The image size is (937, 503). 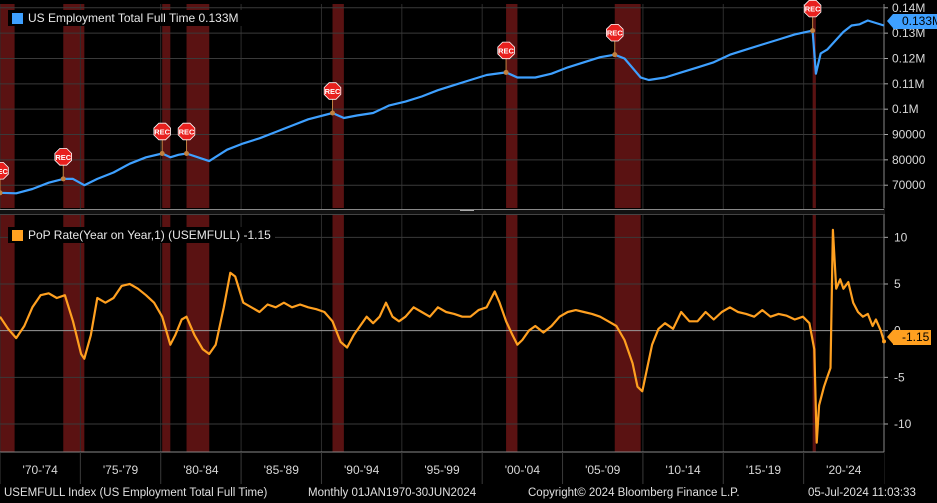 I want to click on footer-timestamp: 05-Jul-2024 11:03:33, so click(x=862, y=493).